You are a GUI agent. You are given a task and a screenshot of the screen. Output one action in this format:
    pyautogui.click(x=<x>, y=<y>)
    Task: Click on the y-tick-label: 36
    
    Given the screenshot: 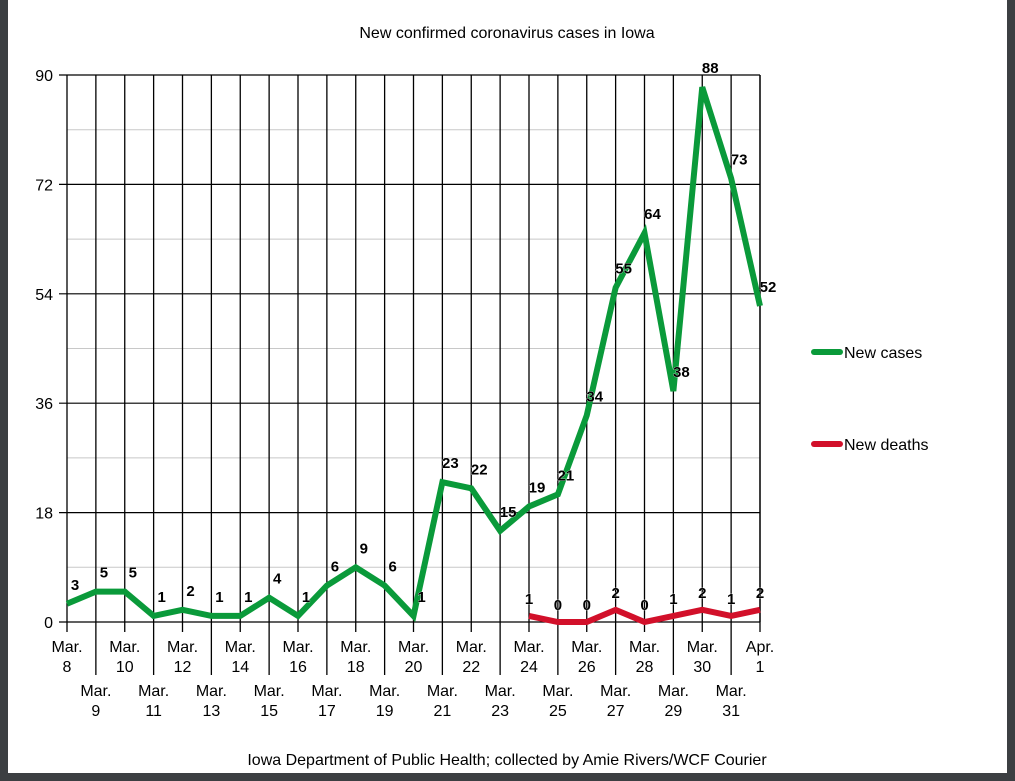 What is the action you would take?
    pyautogui.click(x=44, y=404)
    